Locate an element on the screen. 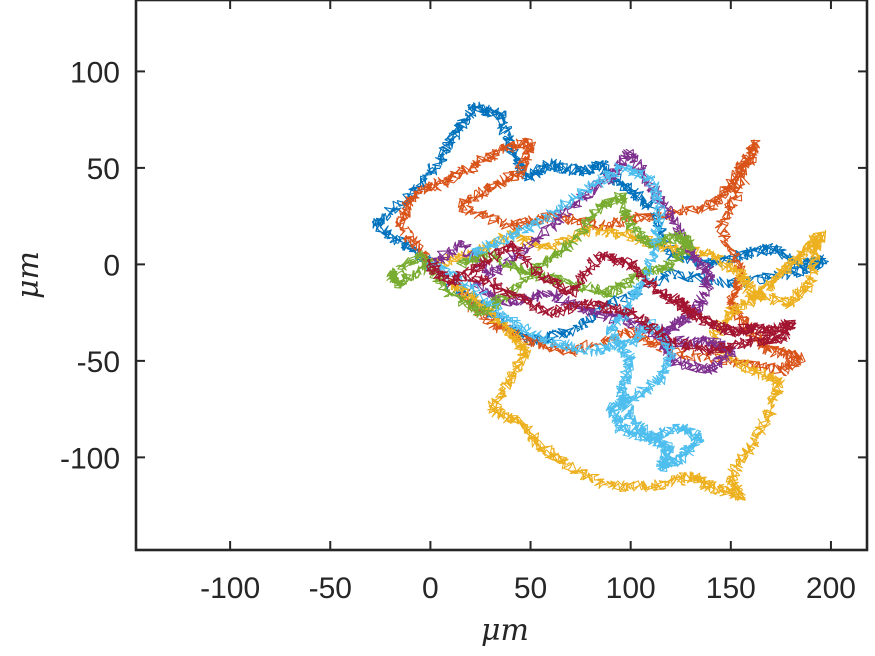 This screenshot has width=875, height=656. x-axis-label: μm is located at coordinates (505, 630).